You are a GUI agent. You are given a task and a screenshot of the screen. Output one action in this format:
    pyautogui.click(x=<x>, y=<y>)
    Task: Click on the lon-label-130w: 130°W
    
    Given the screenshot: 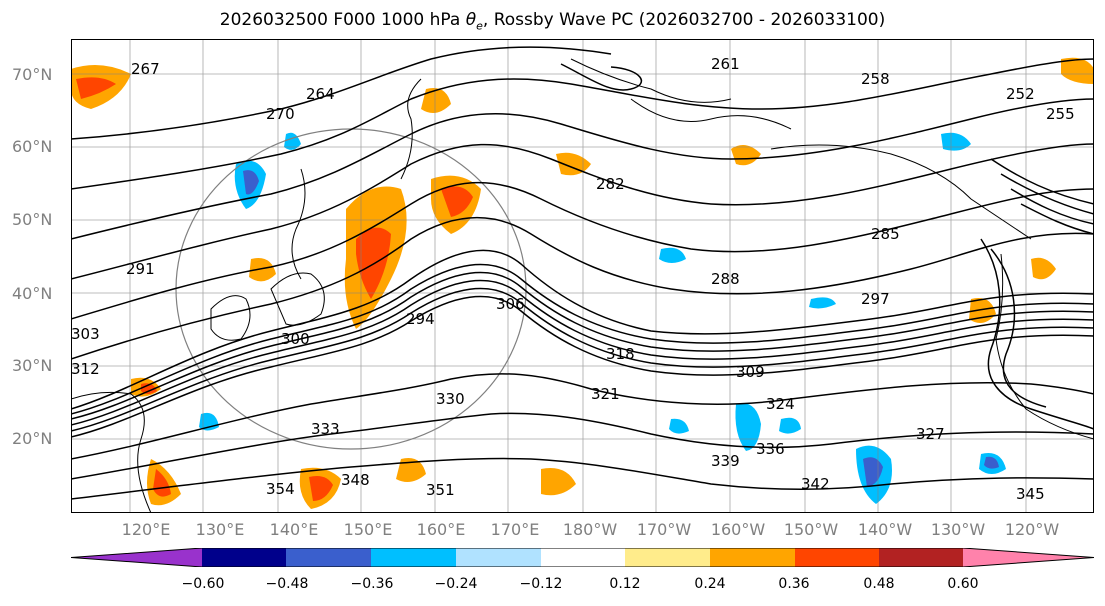 What is the action you would take?
    pyautogui.click(x=958, y=529)
    